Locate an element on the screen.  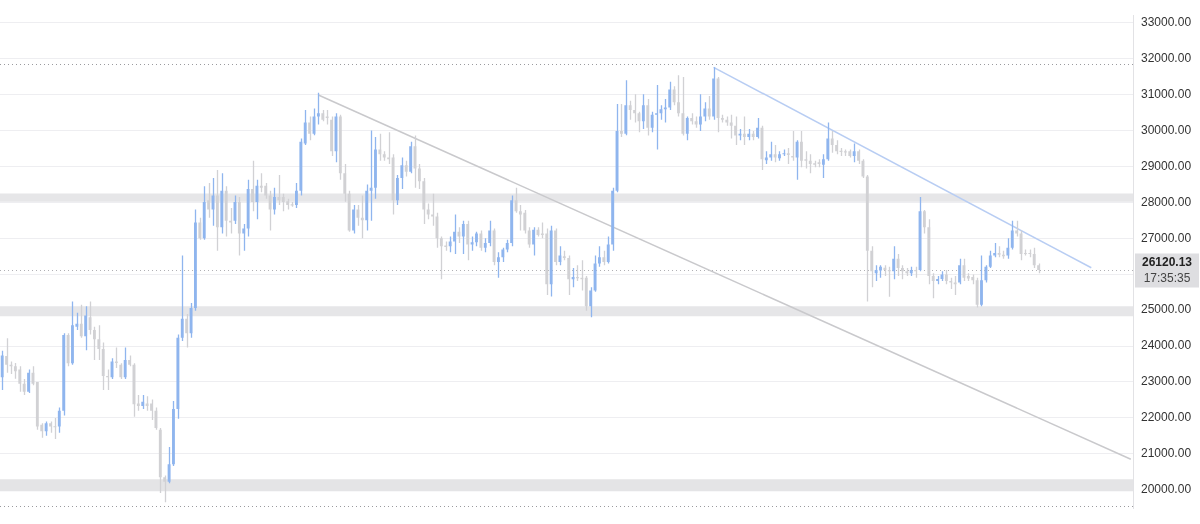
y-tick-label: 27000.00 is located at coordinates (1166, 237).